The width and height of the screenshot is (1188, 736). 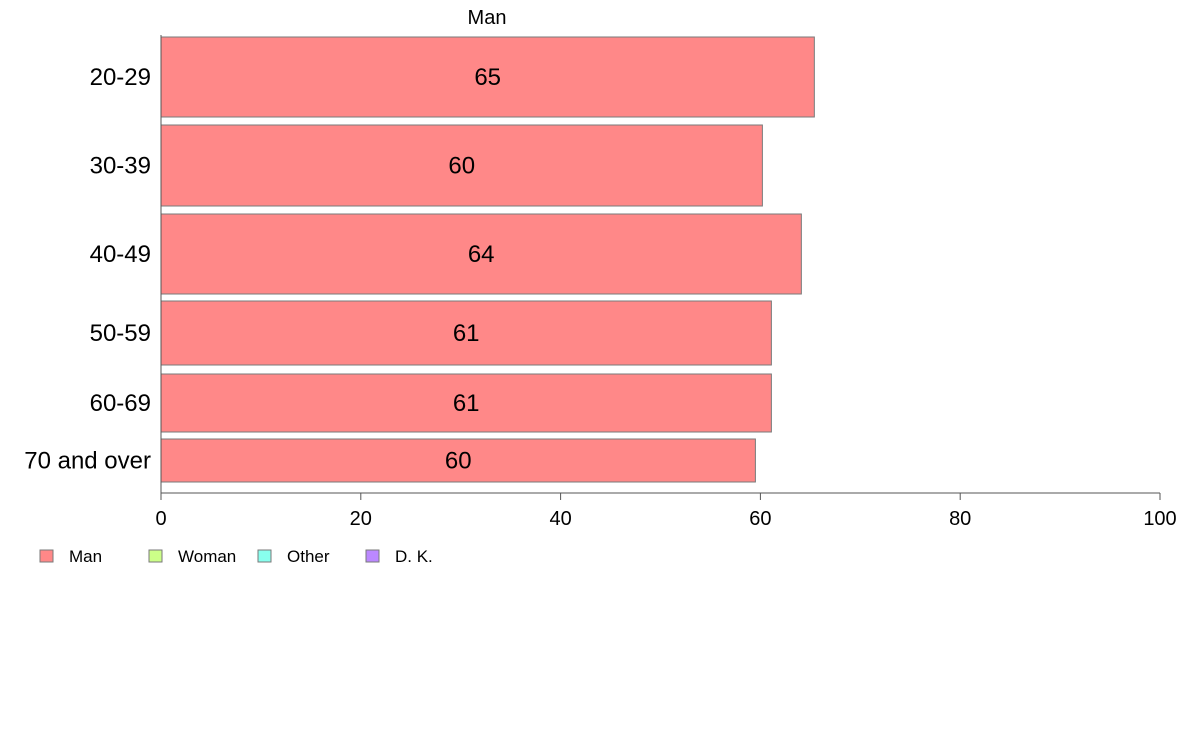 What do you see at coordinates (760, 519) in the screenshot?
I see `x-tick-label-3: 60` at bounding box center [760, 519].